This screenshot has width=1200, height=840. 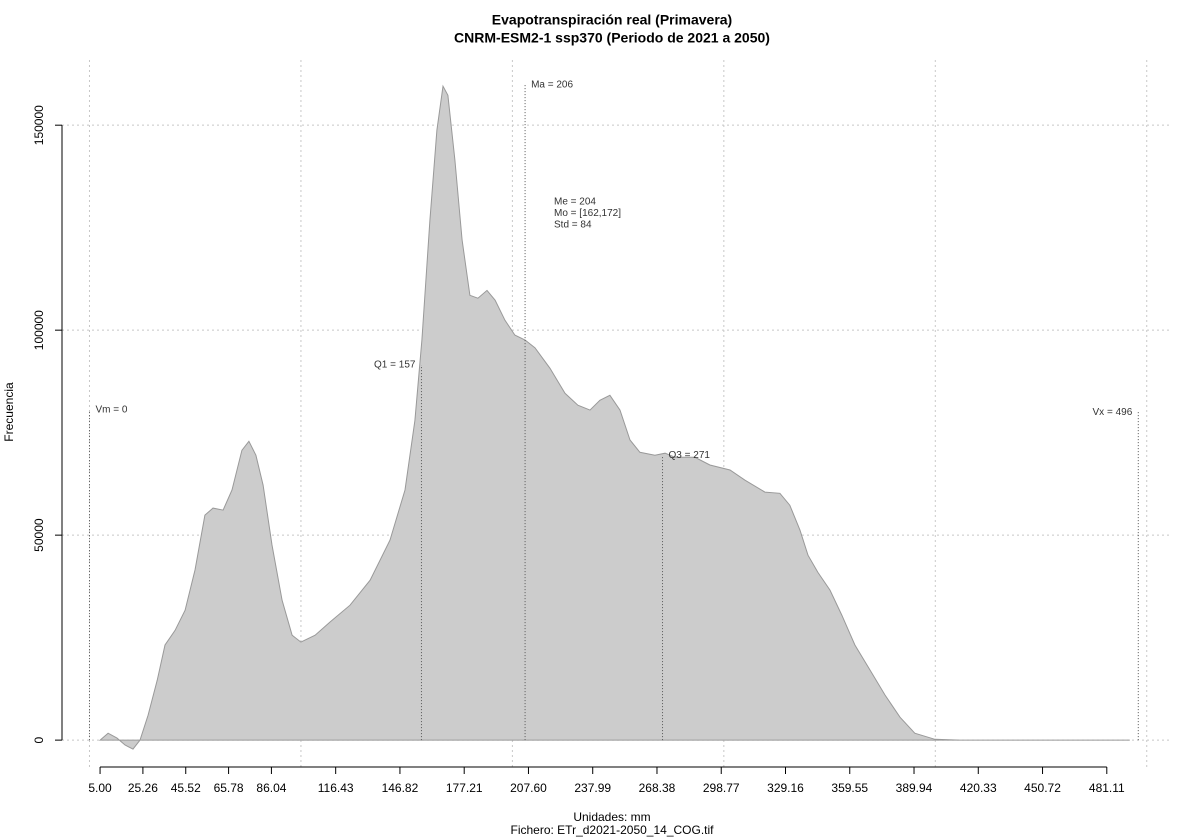 What do you see at coordinates (612, 20) in the screenshot?
I see `chart-title: Evapotranspiración real (Primavera)` at bounding box center [612, 20].